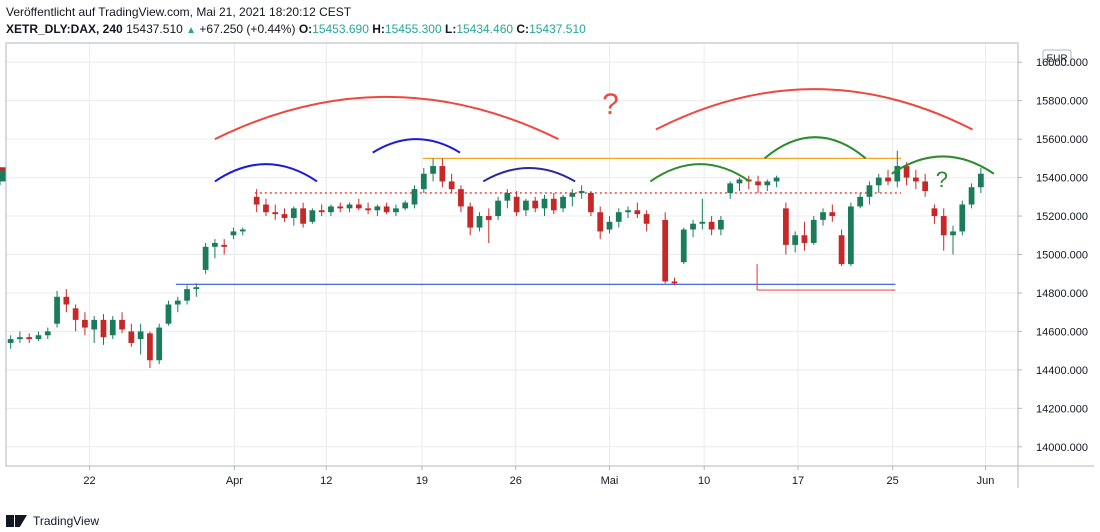  What do you see at coordinates (1062, 371) in the screenshot?
I see `price-tick-label: 14400.000` at bounding box center [1062, 371].